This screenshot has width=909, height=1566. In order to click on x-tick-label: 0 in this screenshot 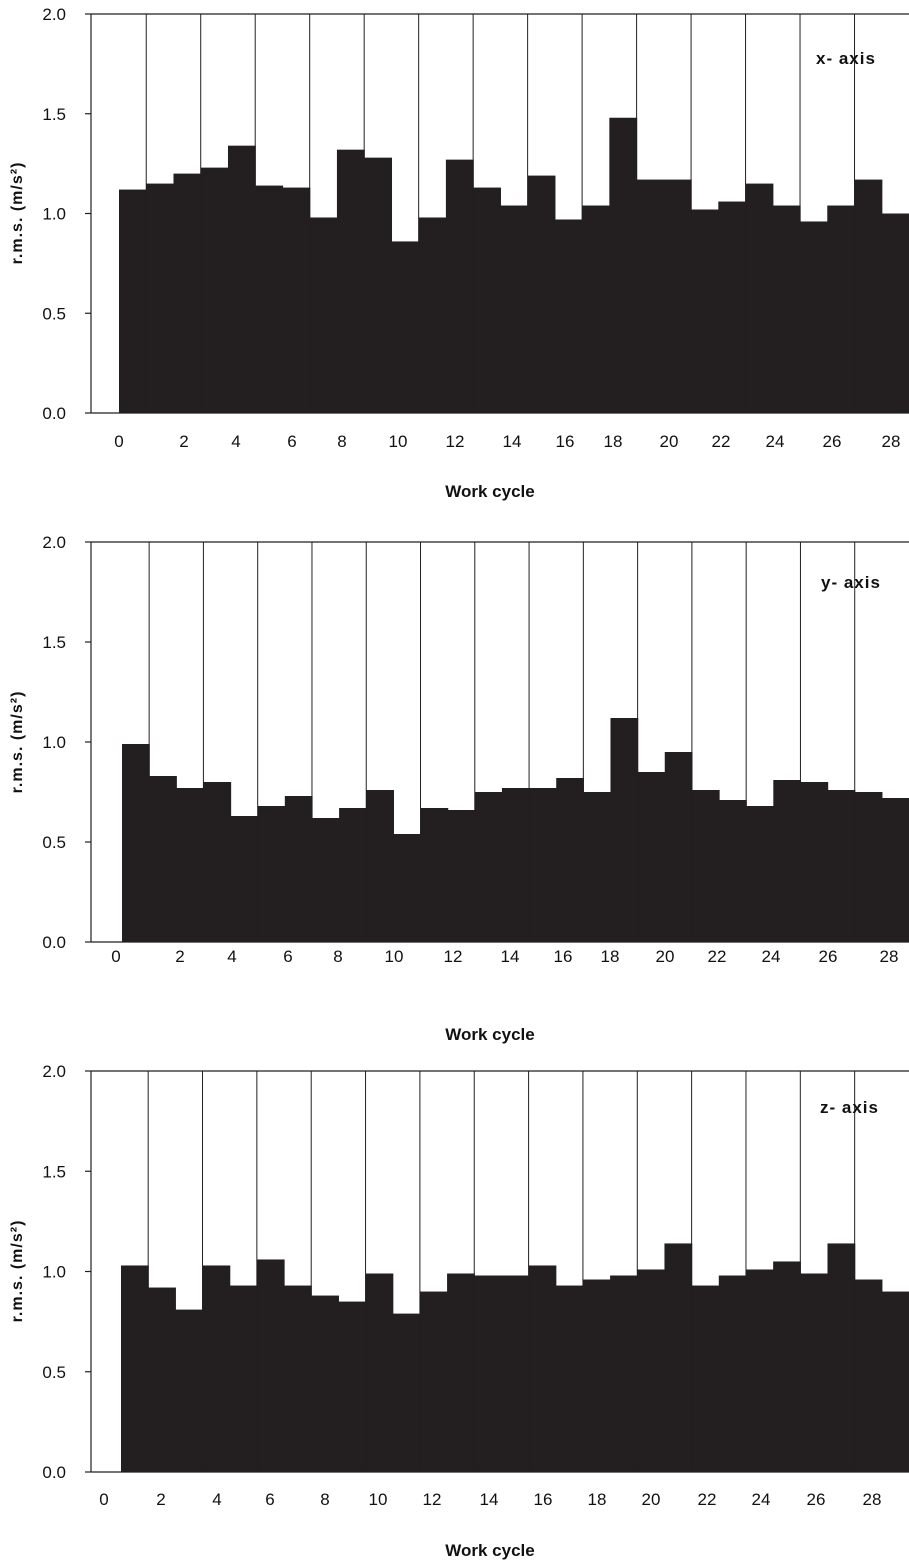, I will do `click(103, 1499)`.